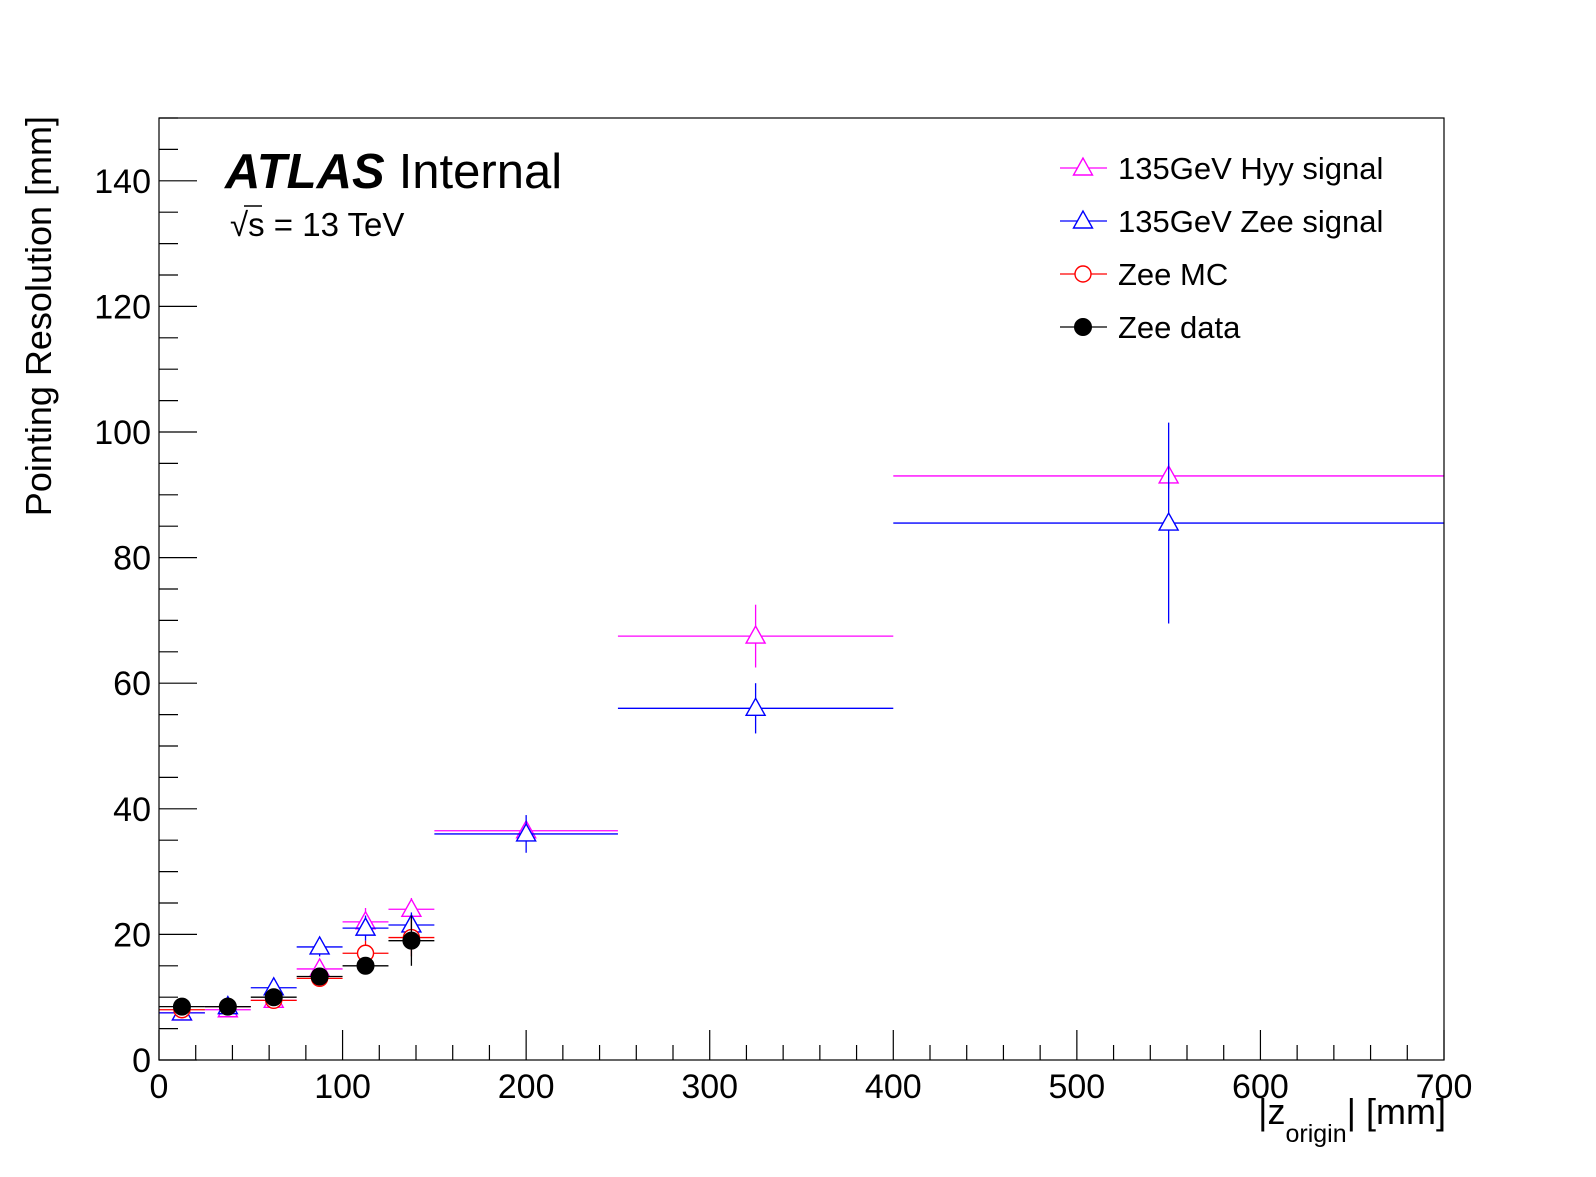 This screenshot has height=1177, width=1596. What do you see at coordinates (1173, 274) in the screenshot?
I see `legend-label: Zee MC` at bounding box center [1173, 274].